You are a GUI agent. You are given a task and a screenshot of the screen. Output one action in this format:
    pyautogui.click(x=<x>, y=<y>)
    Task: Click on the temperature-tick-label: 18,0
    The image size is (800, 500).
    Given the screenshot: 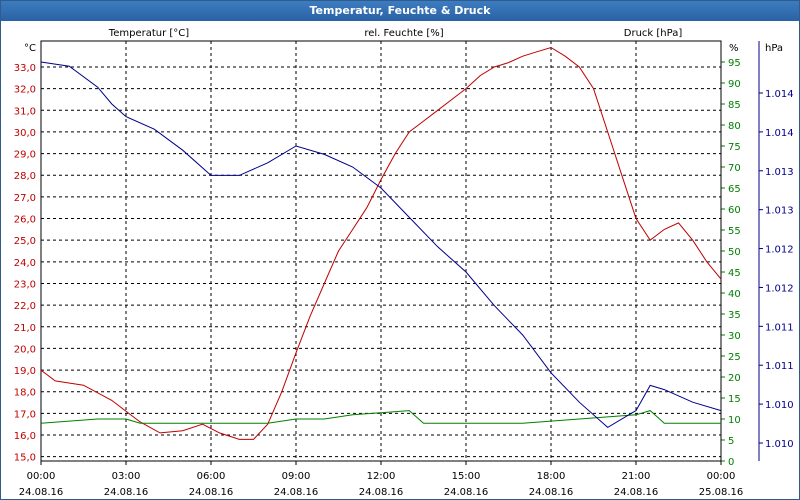 What is the action you would take?
    pyautogui.click(x=25, y=393)
    